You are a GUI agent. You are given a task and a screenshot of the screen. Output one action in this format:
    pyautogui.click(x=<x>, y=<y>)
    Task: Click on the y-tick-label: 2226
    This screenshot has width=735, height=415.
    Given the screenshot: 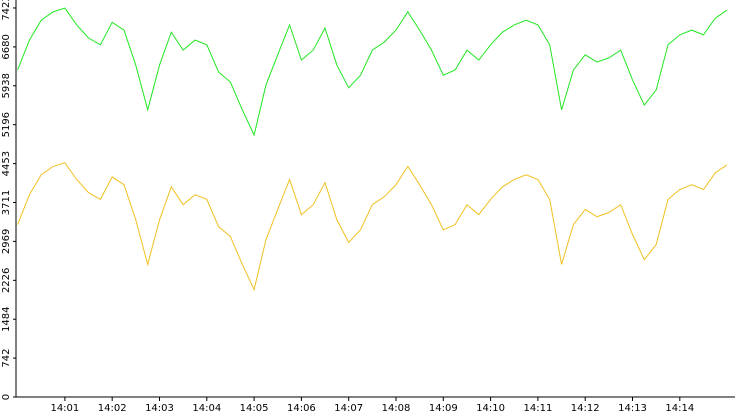 What is the action you would take?
    pyautogui.click(x=6, y=280)
    